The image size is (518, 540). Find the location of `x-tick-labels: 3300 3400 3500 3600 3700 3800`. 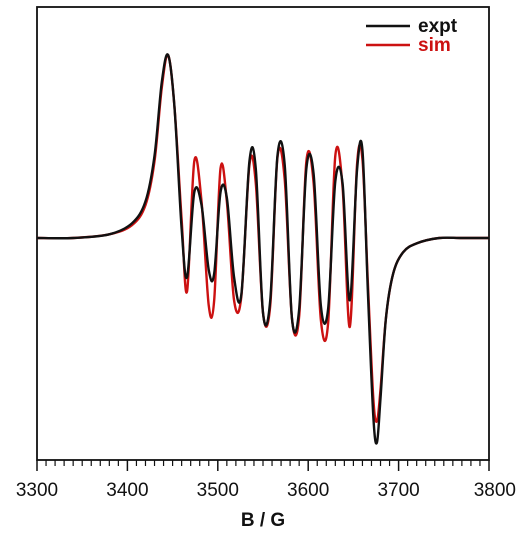

x-tick-labels: 3300 3400 3500 3600 3700 3800 is located at coordinates (266, 490).